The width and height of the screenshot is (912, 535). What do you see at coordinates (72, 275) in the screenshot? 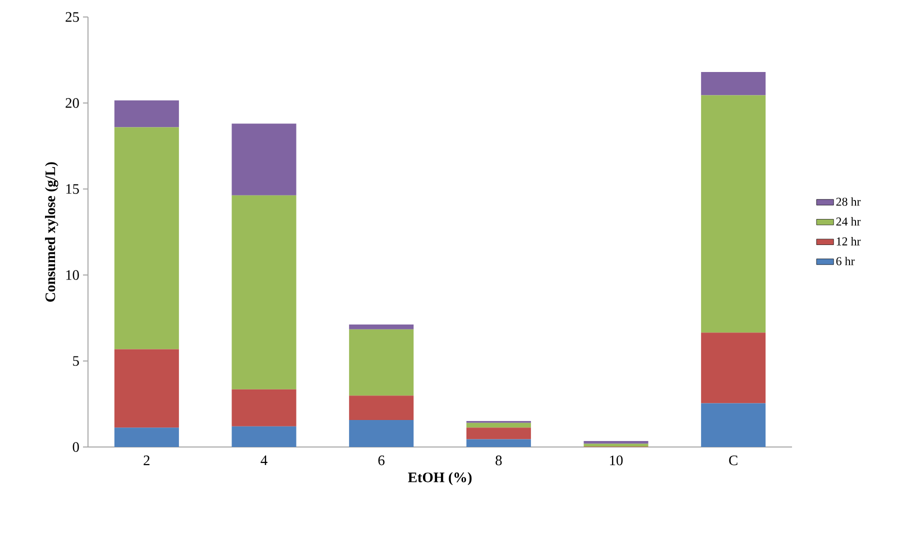
I see `y-tick-label: 10` at bounding box center [72, 275].